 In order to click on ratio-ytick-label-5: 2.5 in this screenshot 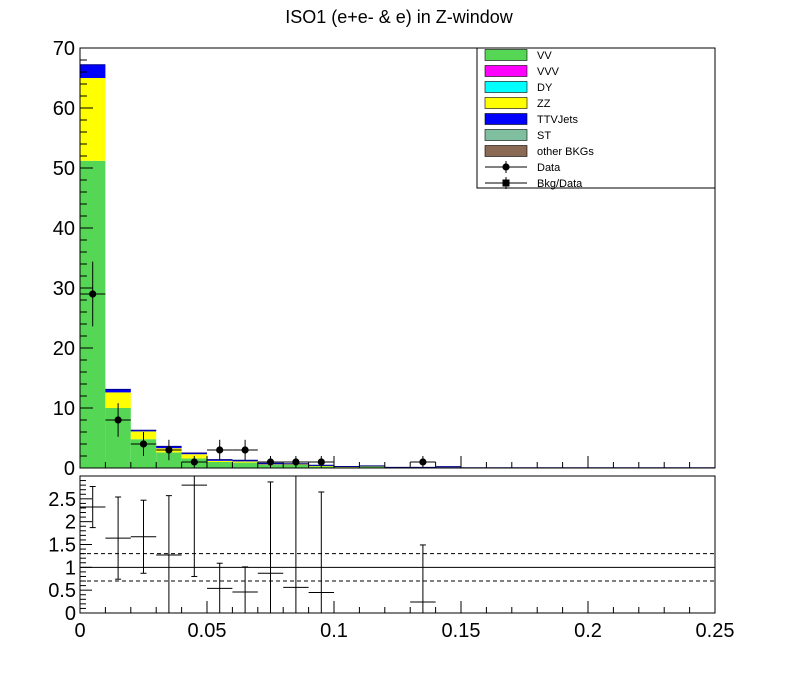, I will do `click(62, 500)`.